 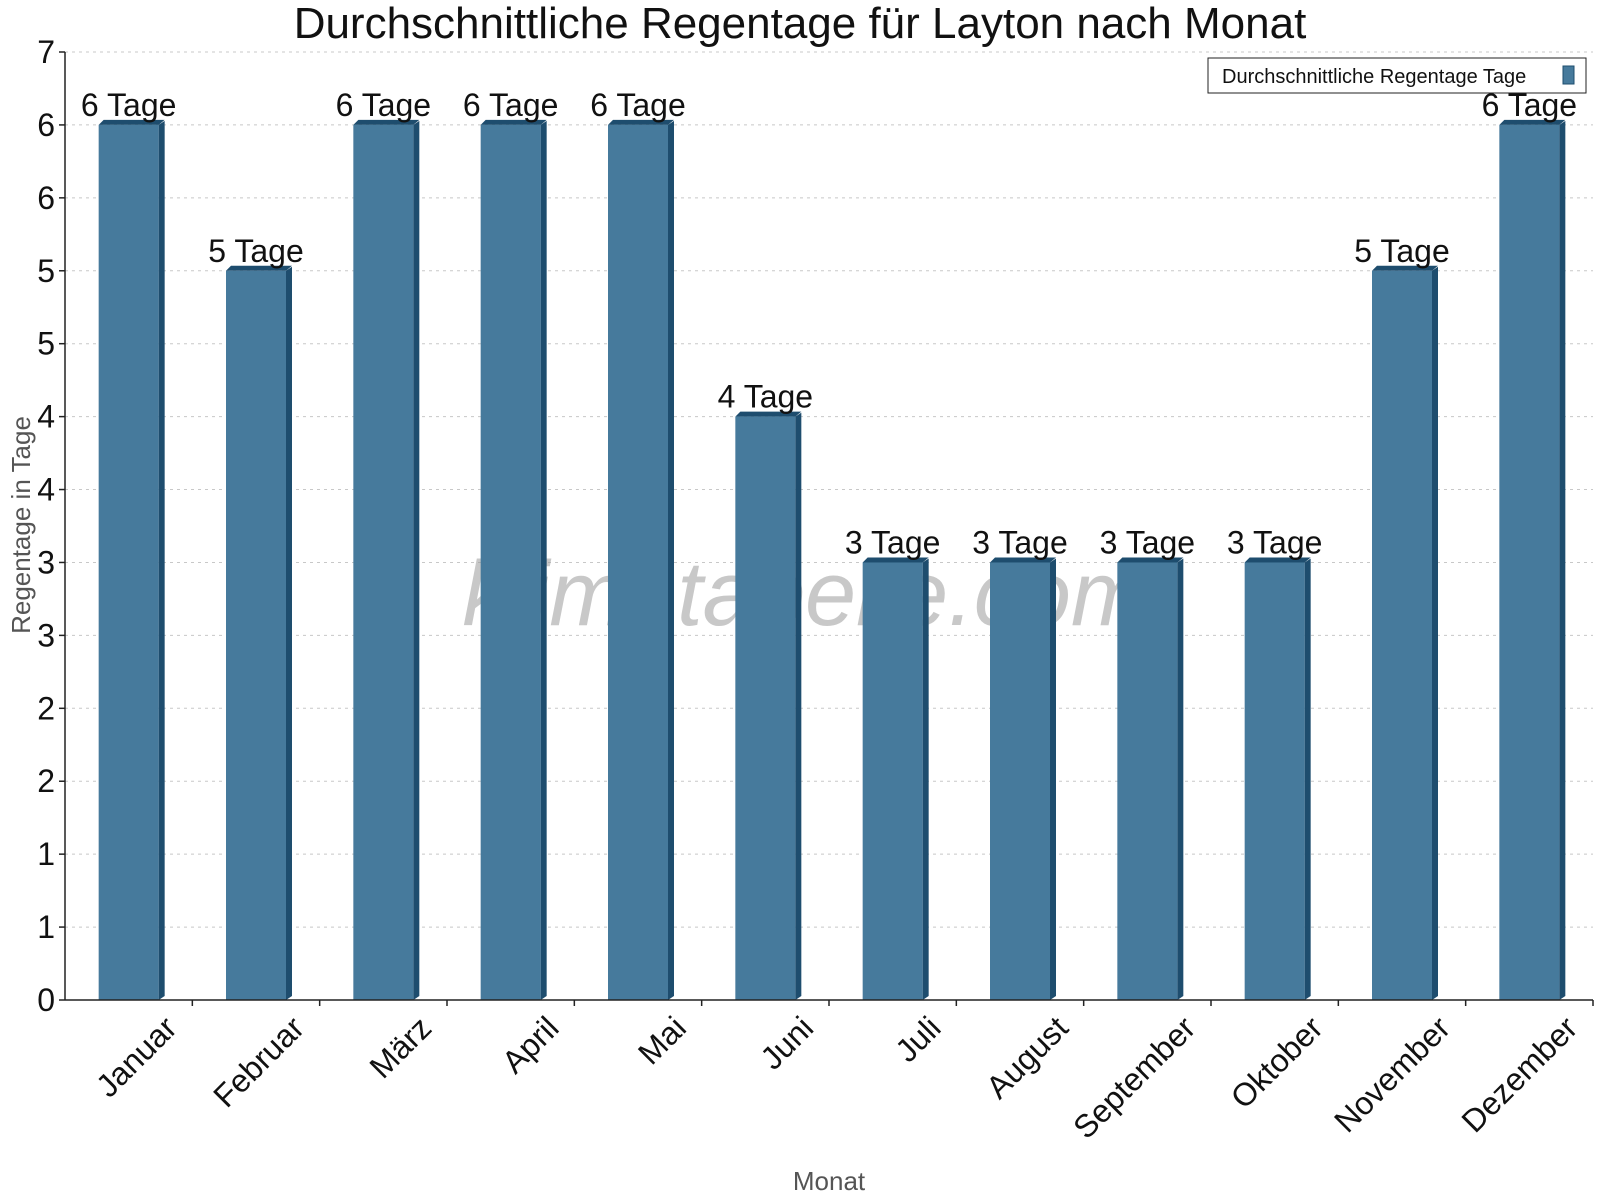 I want to click on x-tick-label: Juli, so click(x=917, y=1038).